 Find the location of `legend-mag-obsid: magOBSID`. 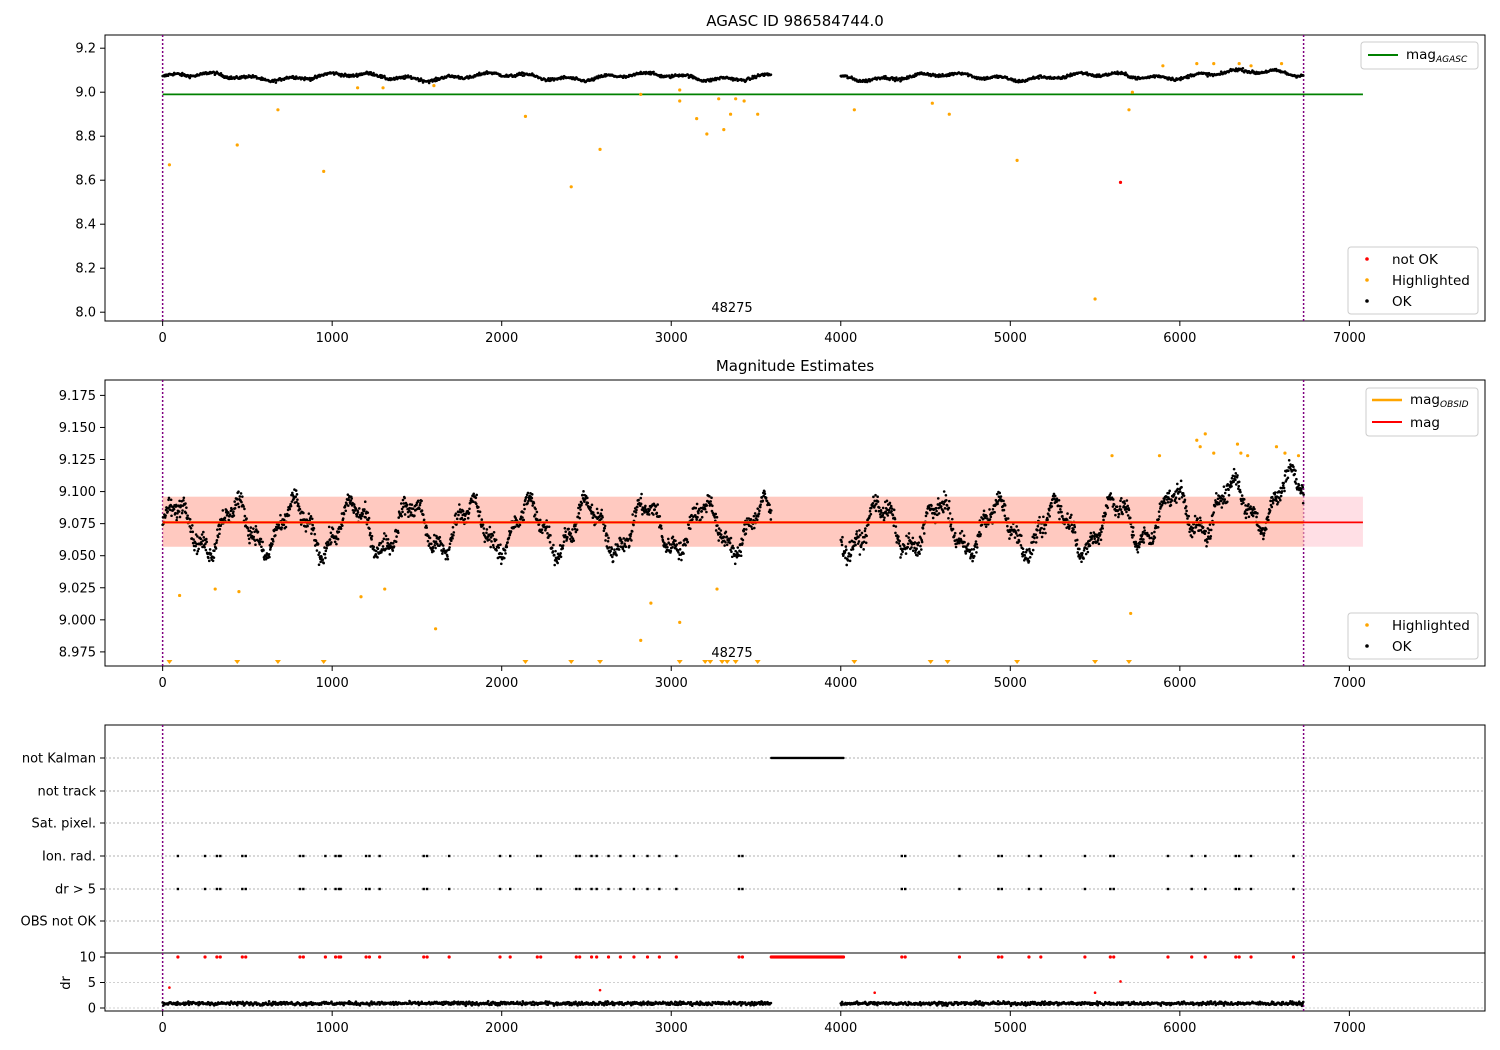

legend-mag-obsid: magOBSID is located at coordinates (1439, 401).